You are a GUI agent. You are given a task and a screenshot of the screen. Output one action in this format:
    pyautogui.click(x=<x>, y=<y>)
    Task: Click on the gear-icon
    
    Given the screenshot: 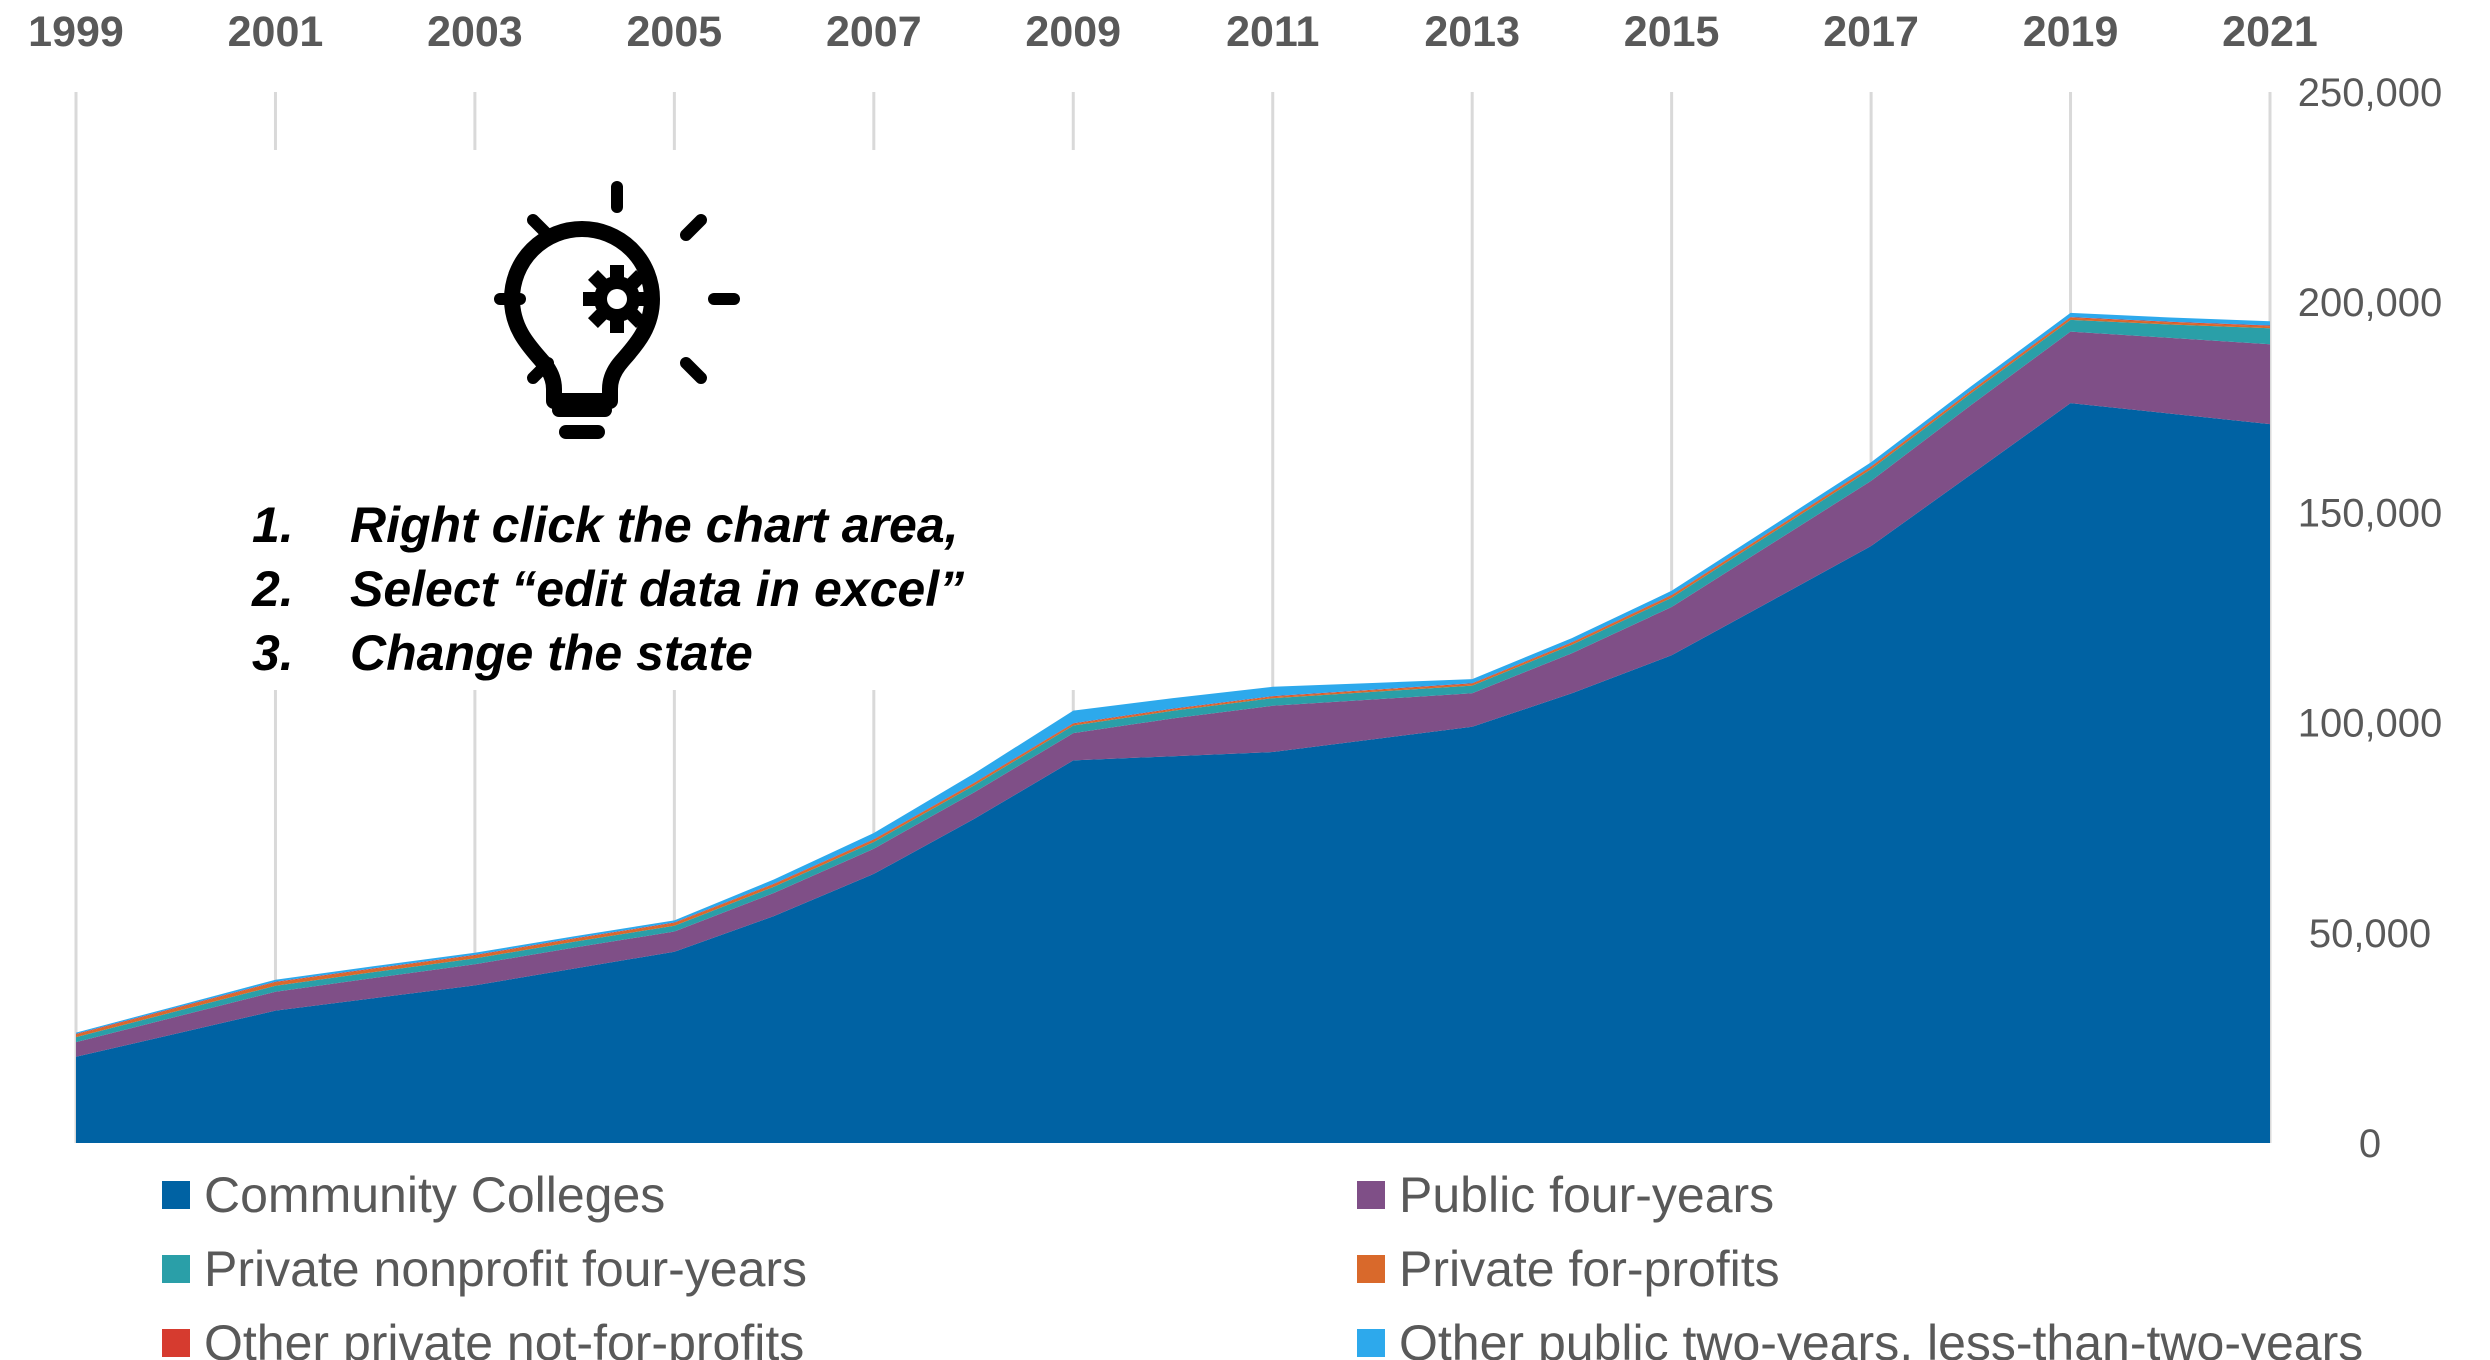 What is the action you would take?
    pyautogui.click(x=617, y=299)
    